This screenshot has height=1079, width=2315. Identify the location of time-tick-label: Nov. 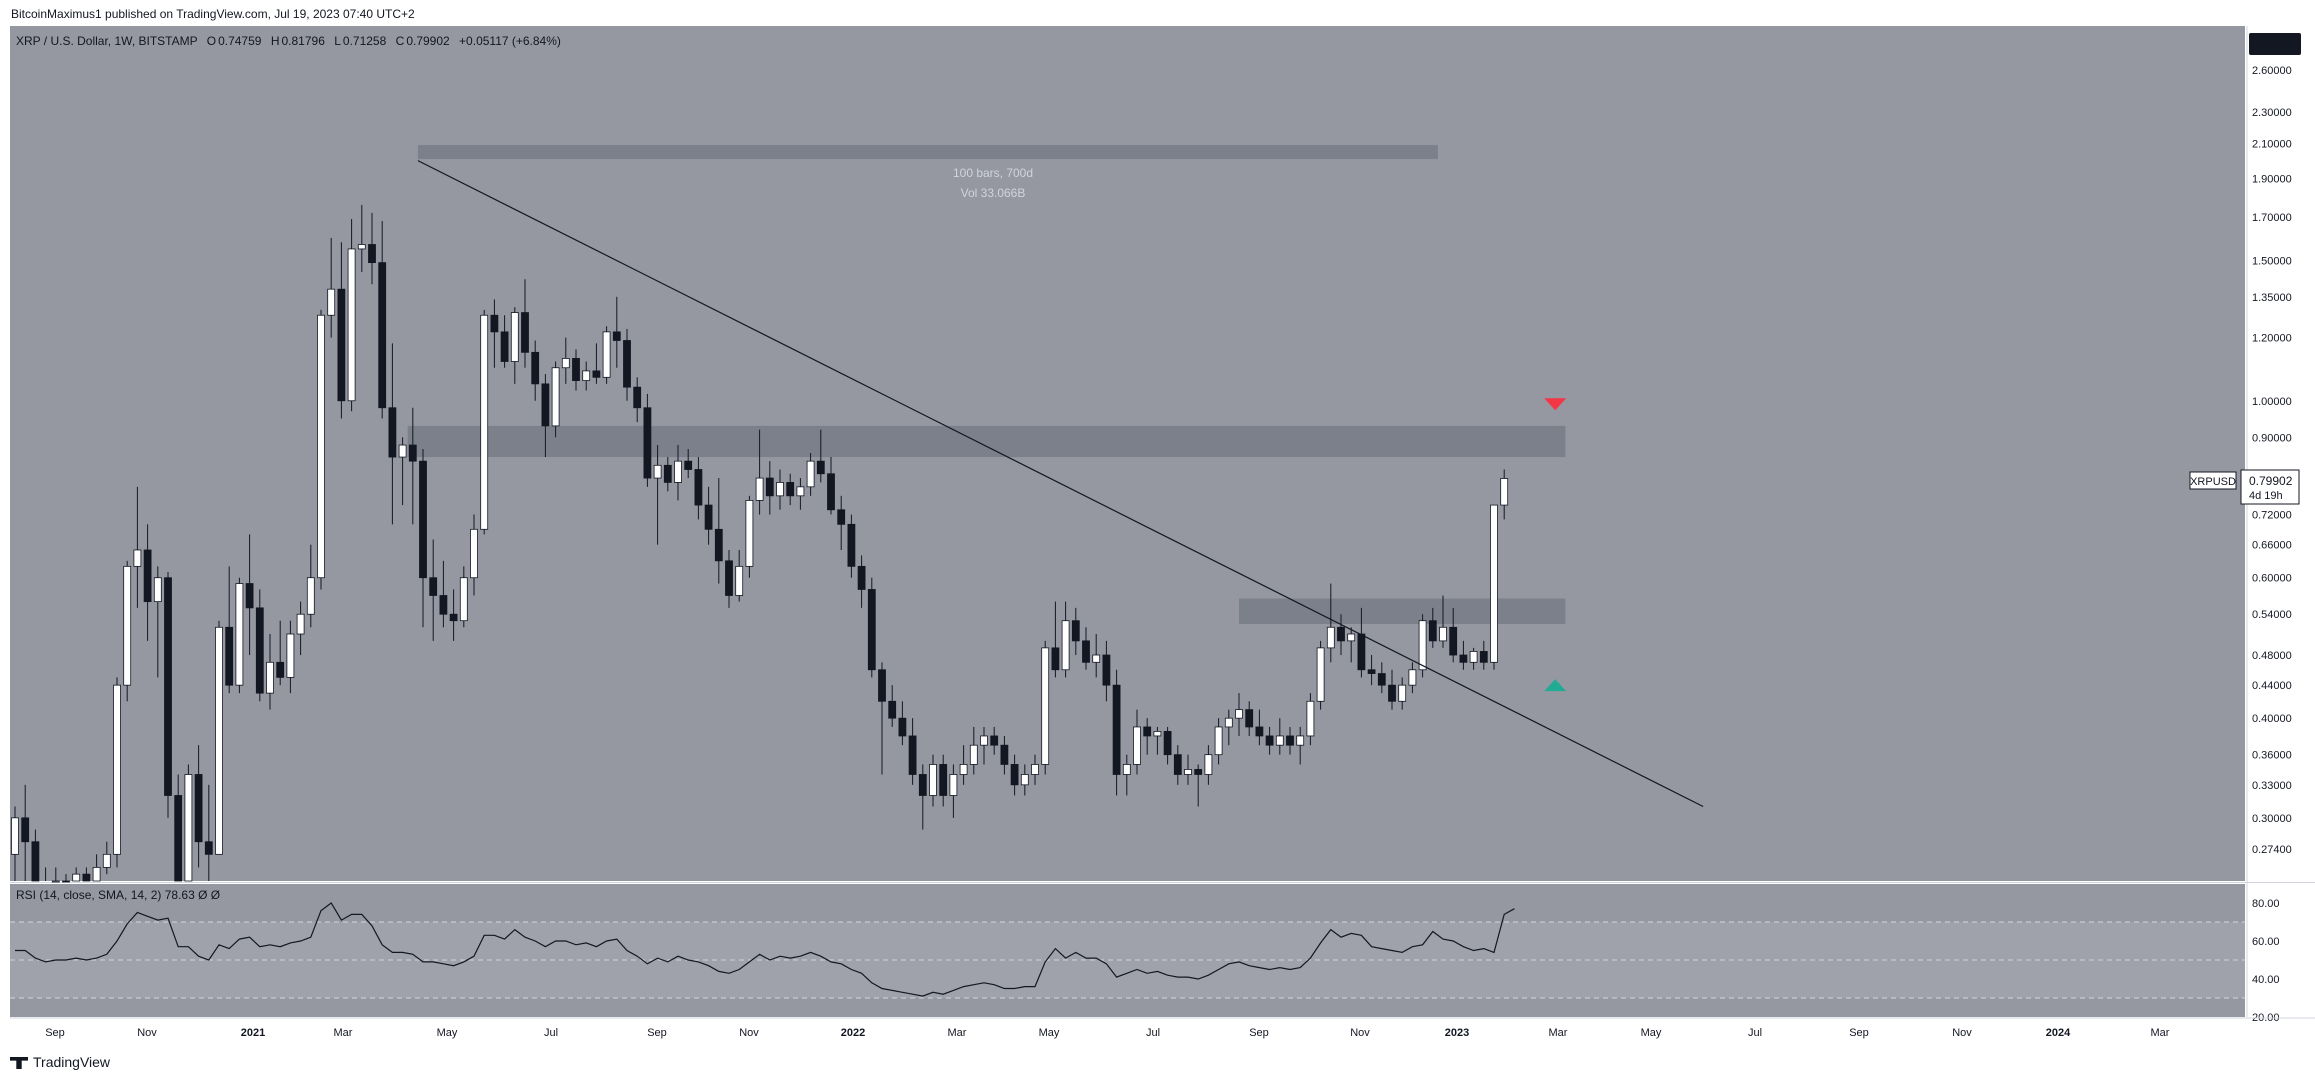
(147, 1033).